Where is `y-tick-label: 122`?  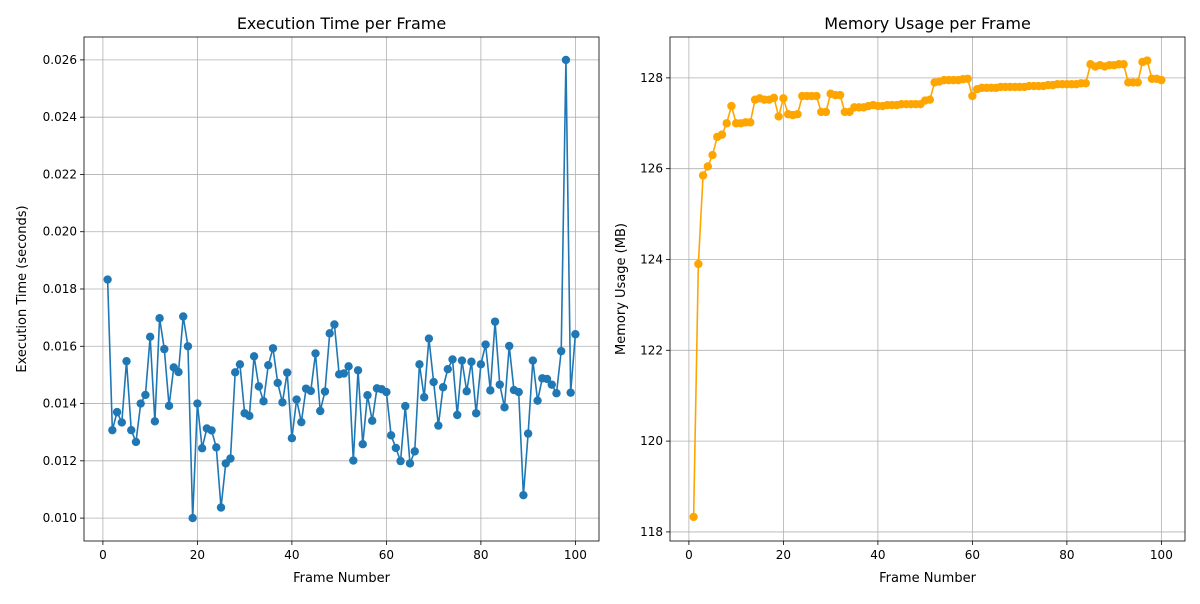 y-tick-label: 122 is located at coordinates (651, 350).